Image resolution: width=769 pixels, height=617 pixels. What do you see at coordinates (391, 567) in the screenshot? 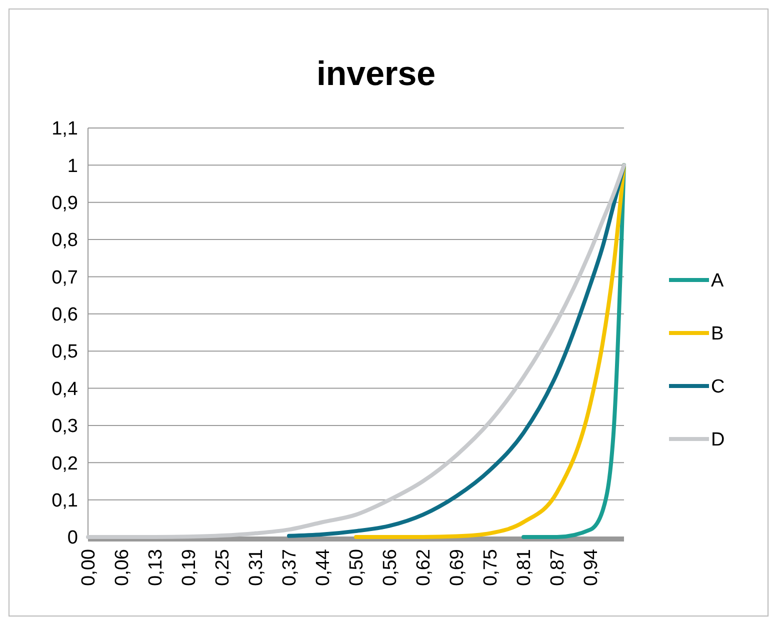
I see `x-tick-label: 0,56` at bounding box center [391, 567].